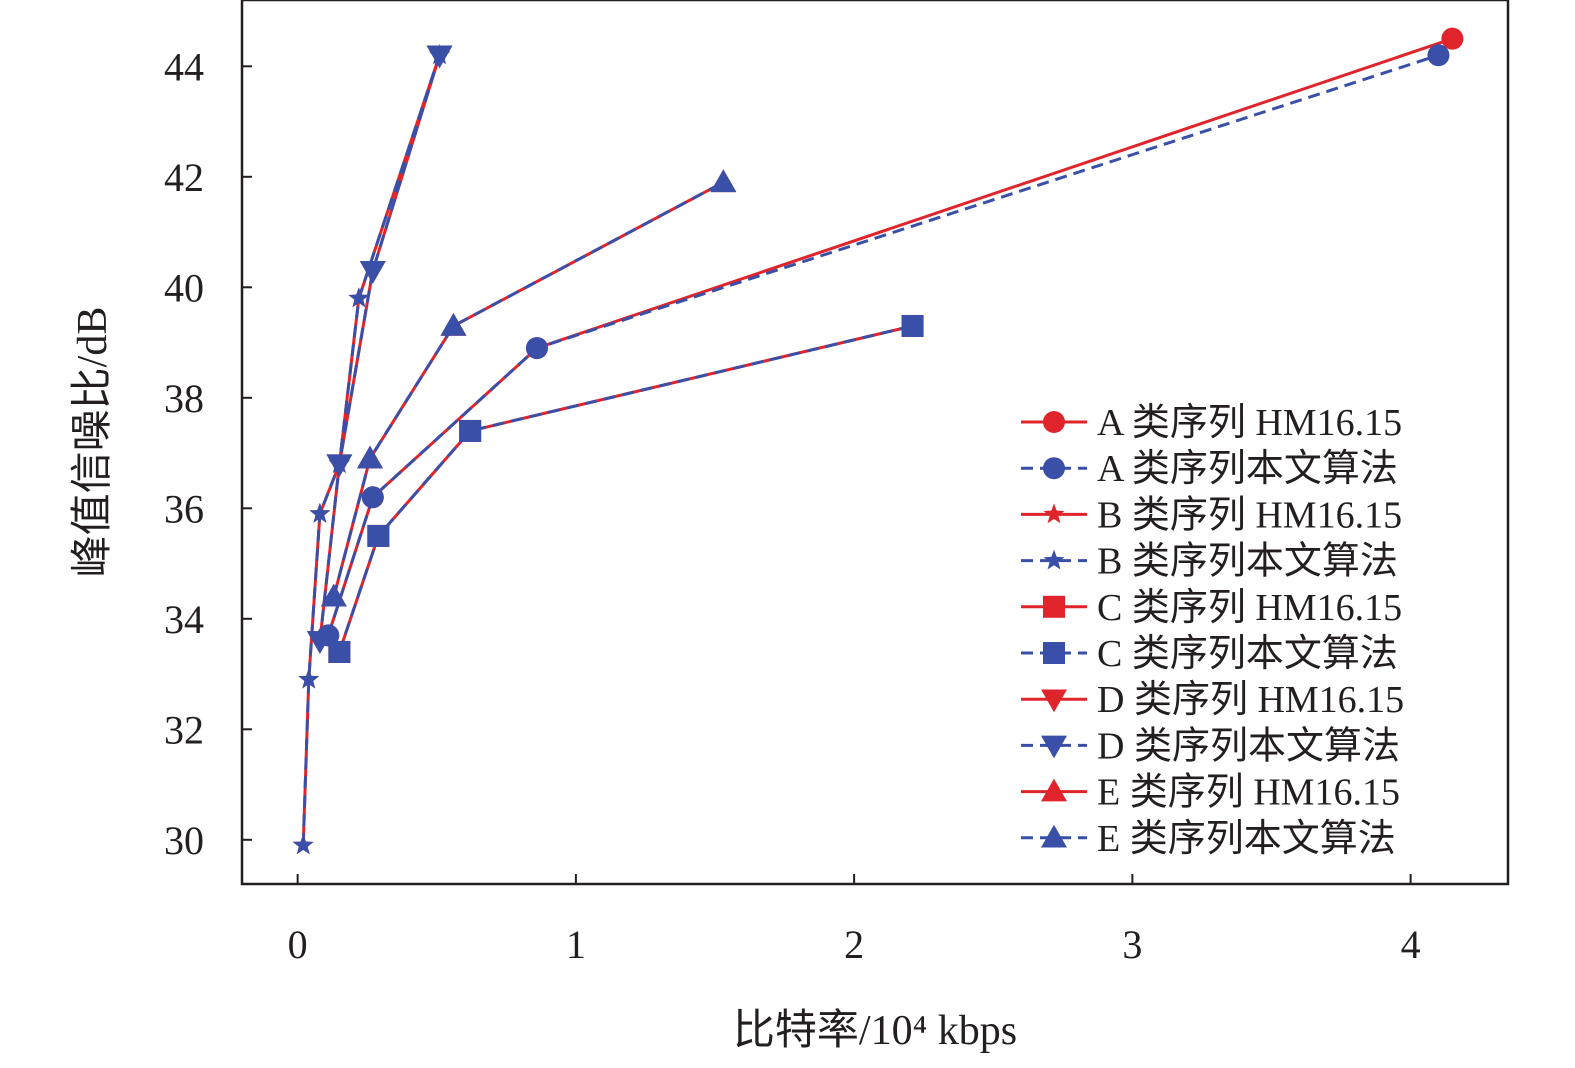 The image size is (1575, 1068). I want to click on y-tick-label: 34, so click(184, 619).